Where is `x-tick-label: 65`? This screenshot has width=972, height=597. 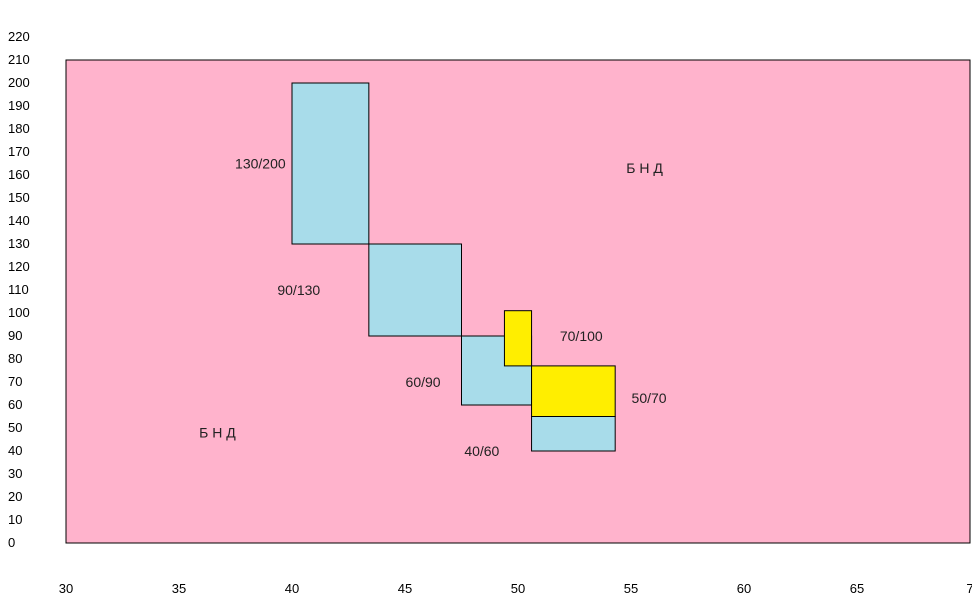 x-tick-label: 65 is located at coordinates (857, 588).